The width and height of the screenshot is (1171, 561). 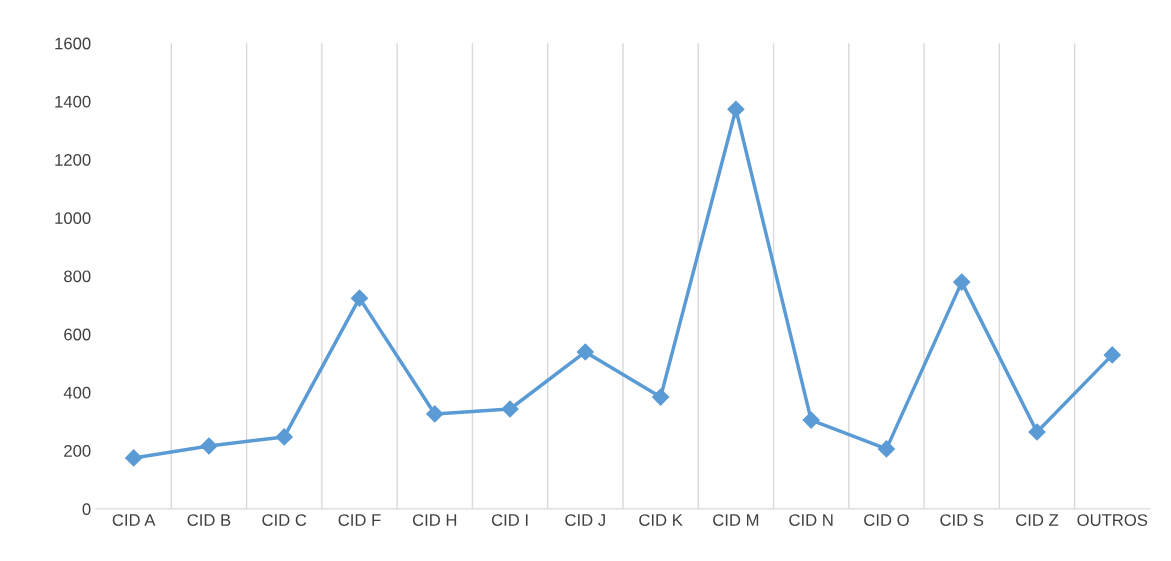 I want to click on y-tick-label: 400, so click(x=77, y=392).